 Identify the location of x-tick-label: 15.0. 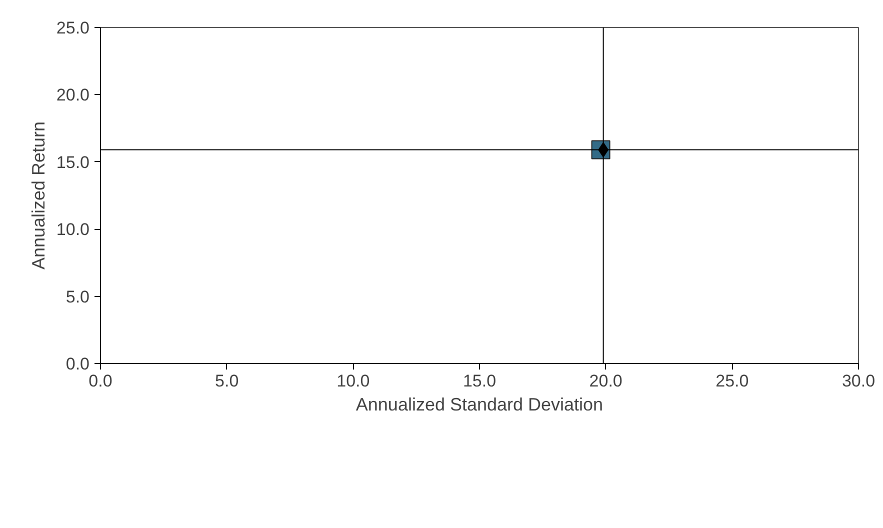
(479, 381).